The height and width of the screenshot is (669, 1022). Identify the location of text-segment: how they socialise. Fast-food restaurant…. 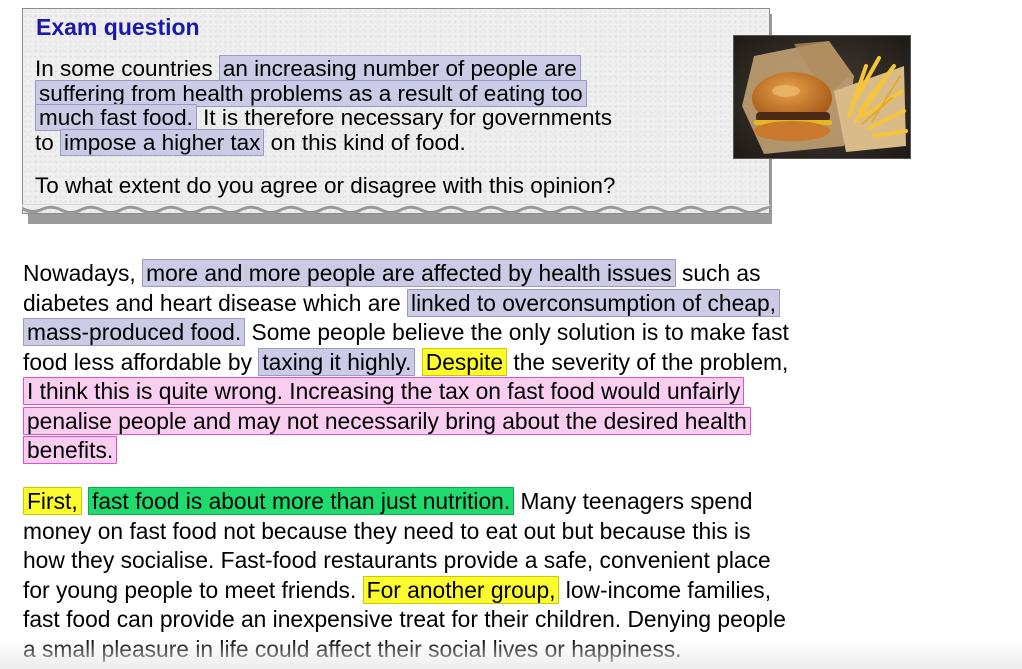
(397, 560).